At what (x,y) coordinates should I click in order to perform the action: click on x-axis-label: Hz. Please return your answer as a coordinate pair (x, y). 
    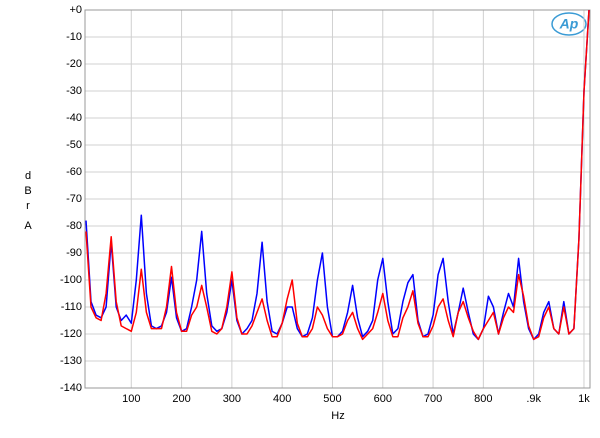
    Looking at the image, I should click on (337, 416).